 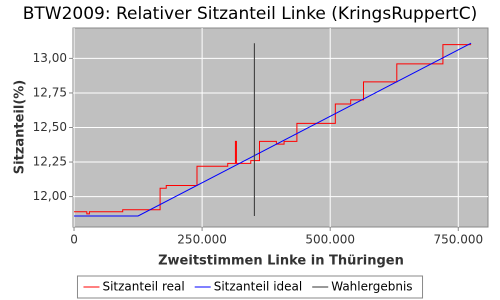 I want to click on y-tick-label: 12,25, so click(x=50, y=162).